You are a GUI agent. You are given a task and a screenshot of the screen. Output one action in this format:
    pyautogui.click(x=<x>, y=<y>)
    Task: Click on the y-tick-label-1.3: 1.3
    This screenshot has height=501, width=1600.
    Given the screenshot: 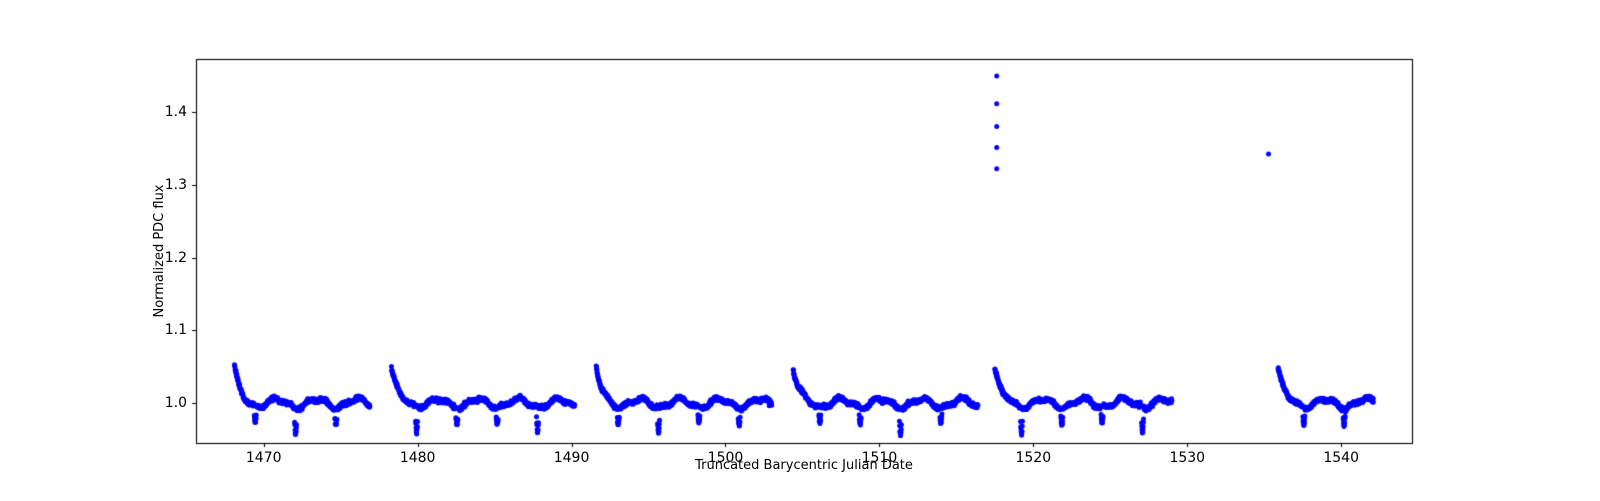 What is the action you would take?
    pyautogui.click(x=175, y=184)
    